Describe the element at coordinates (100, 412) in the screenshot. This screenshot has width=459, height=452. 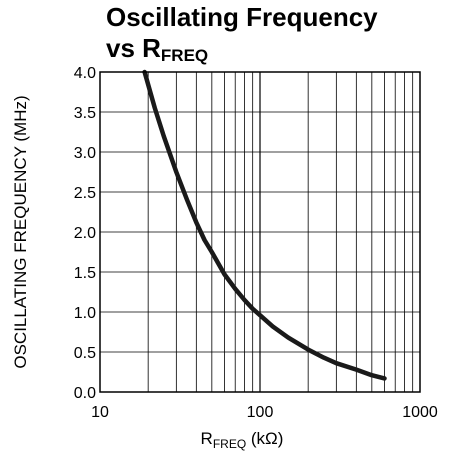
I see `x-tick-label: 10` at that location.